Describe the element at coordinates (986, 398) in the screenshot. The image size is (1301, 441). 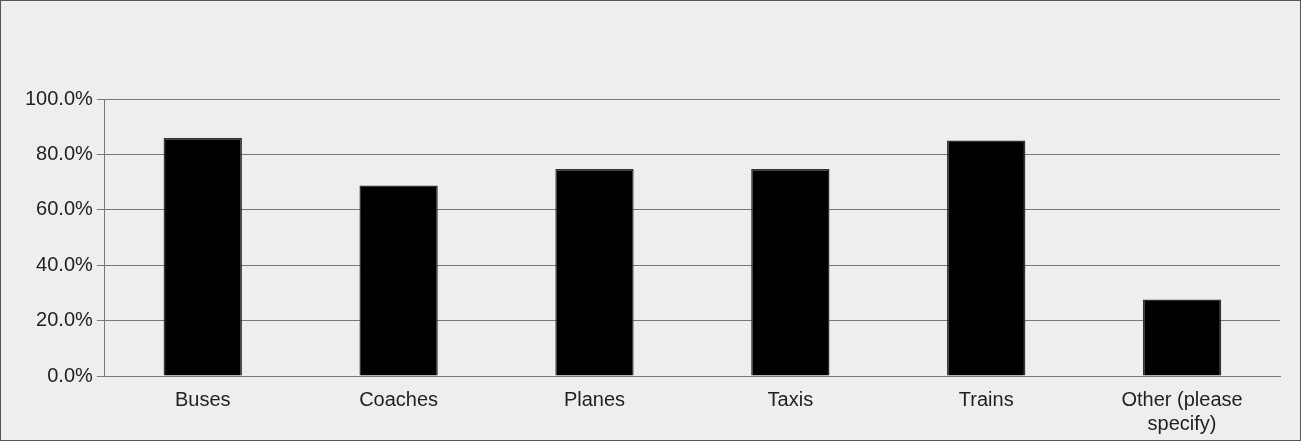
I see `x-tick-label: Trains` at that location.